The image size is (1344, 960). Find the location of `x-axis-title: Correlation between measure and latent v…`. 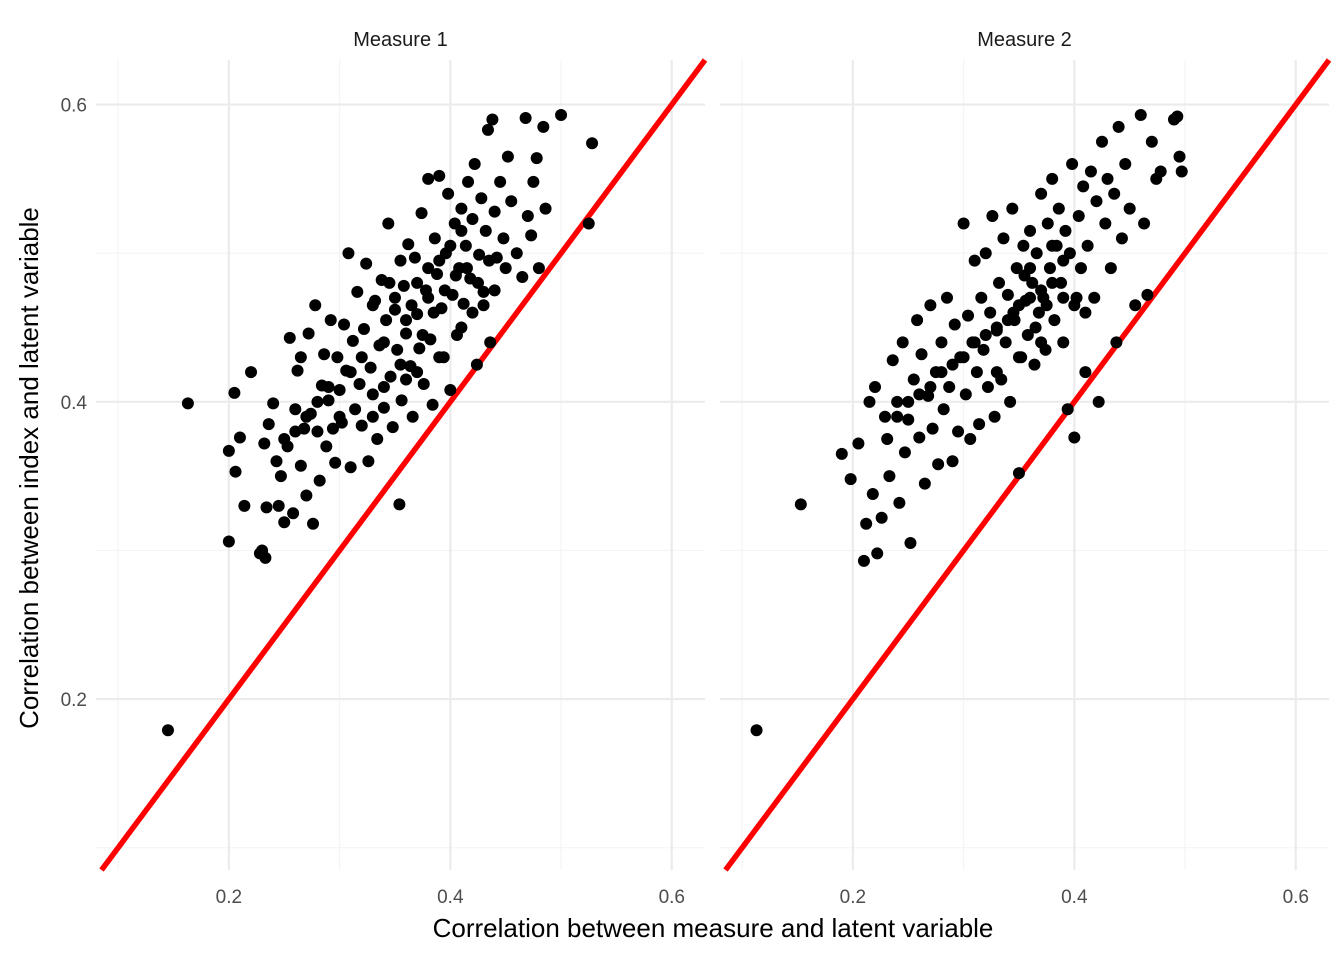

x-axis-title: Correlation between measure and latent v… is located at coordinates (713, 928).